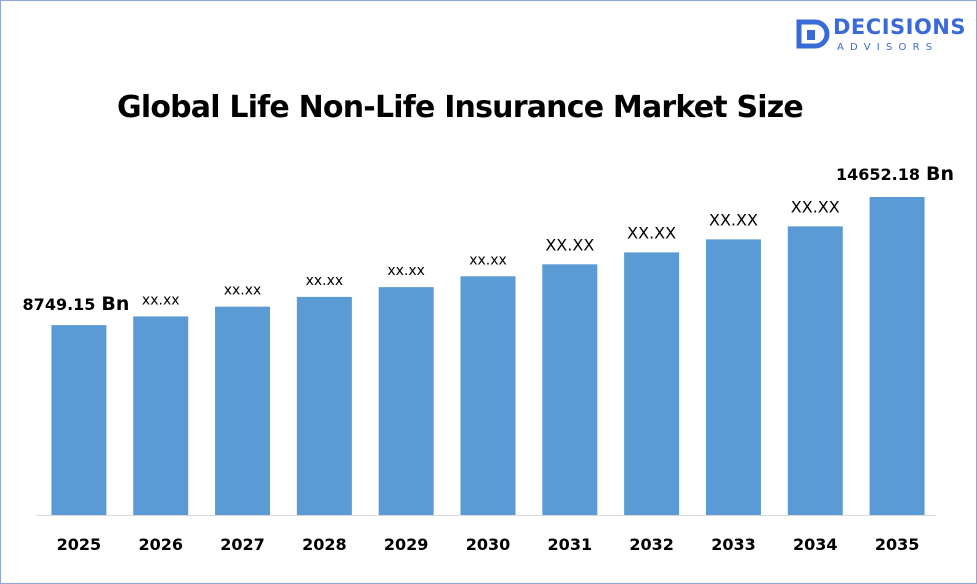  What do you see at coordinates (406, 401) in the screenshot?
I see `bar-2029` at bounding box center [406, 401].